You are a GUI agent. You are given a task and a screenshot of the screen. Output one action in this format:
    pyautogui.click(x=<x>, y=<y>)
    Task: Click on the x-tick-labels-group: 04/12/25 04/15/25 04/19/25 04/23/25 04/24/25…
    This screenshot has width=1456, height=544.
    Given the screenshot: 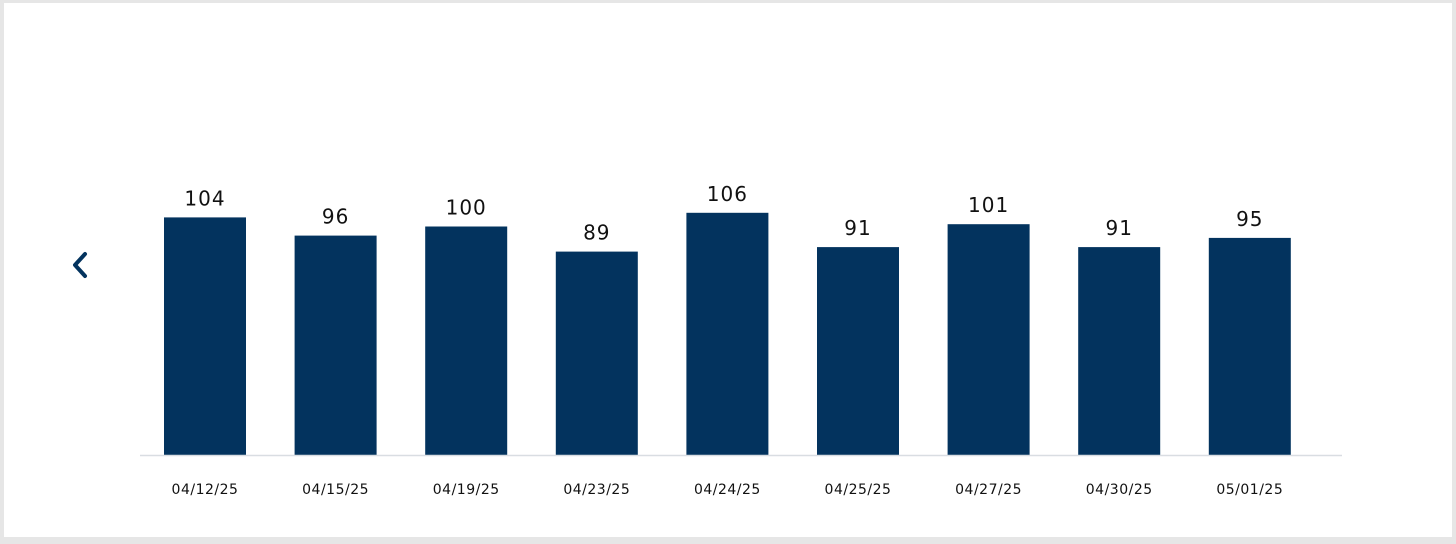 What is the action you would take?
    pyautogui.click(x=727, y=490)
    